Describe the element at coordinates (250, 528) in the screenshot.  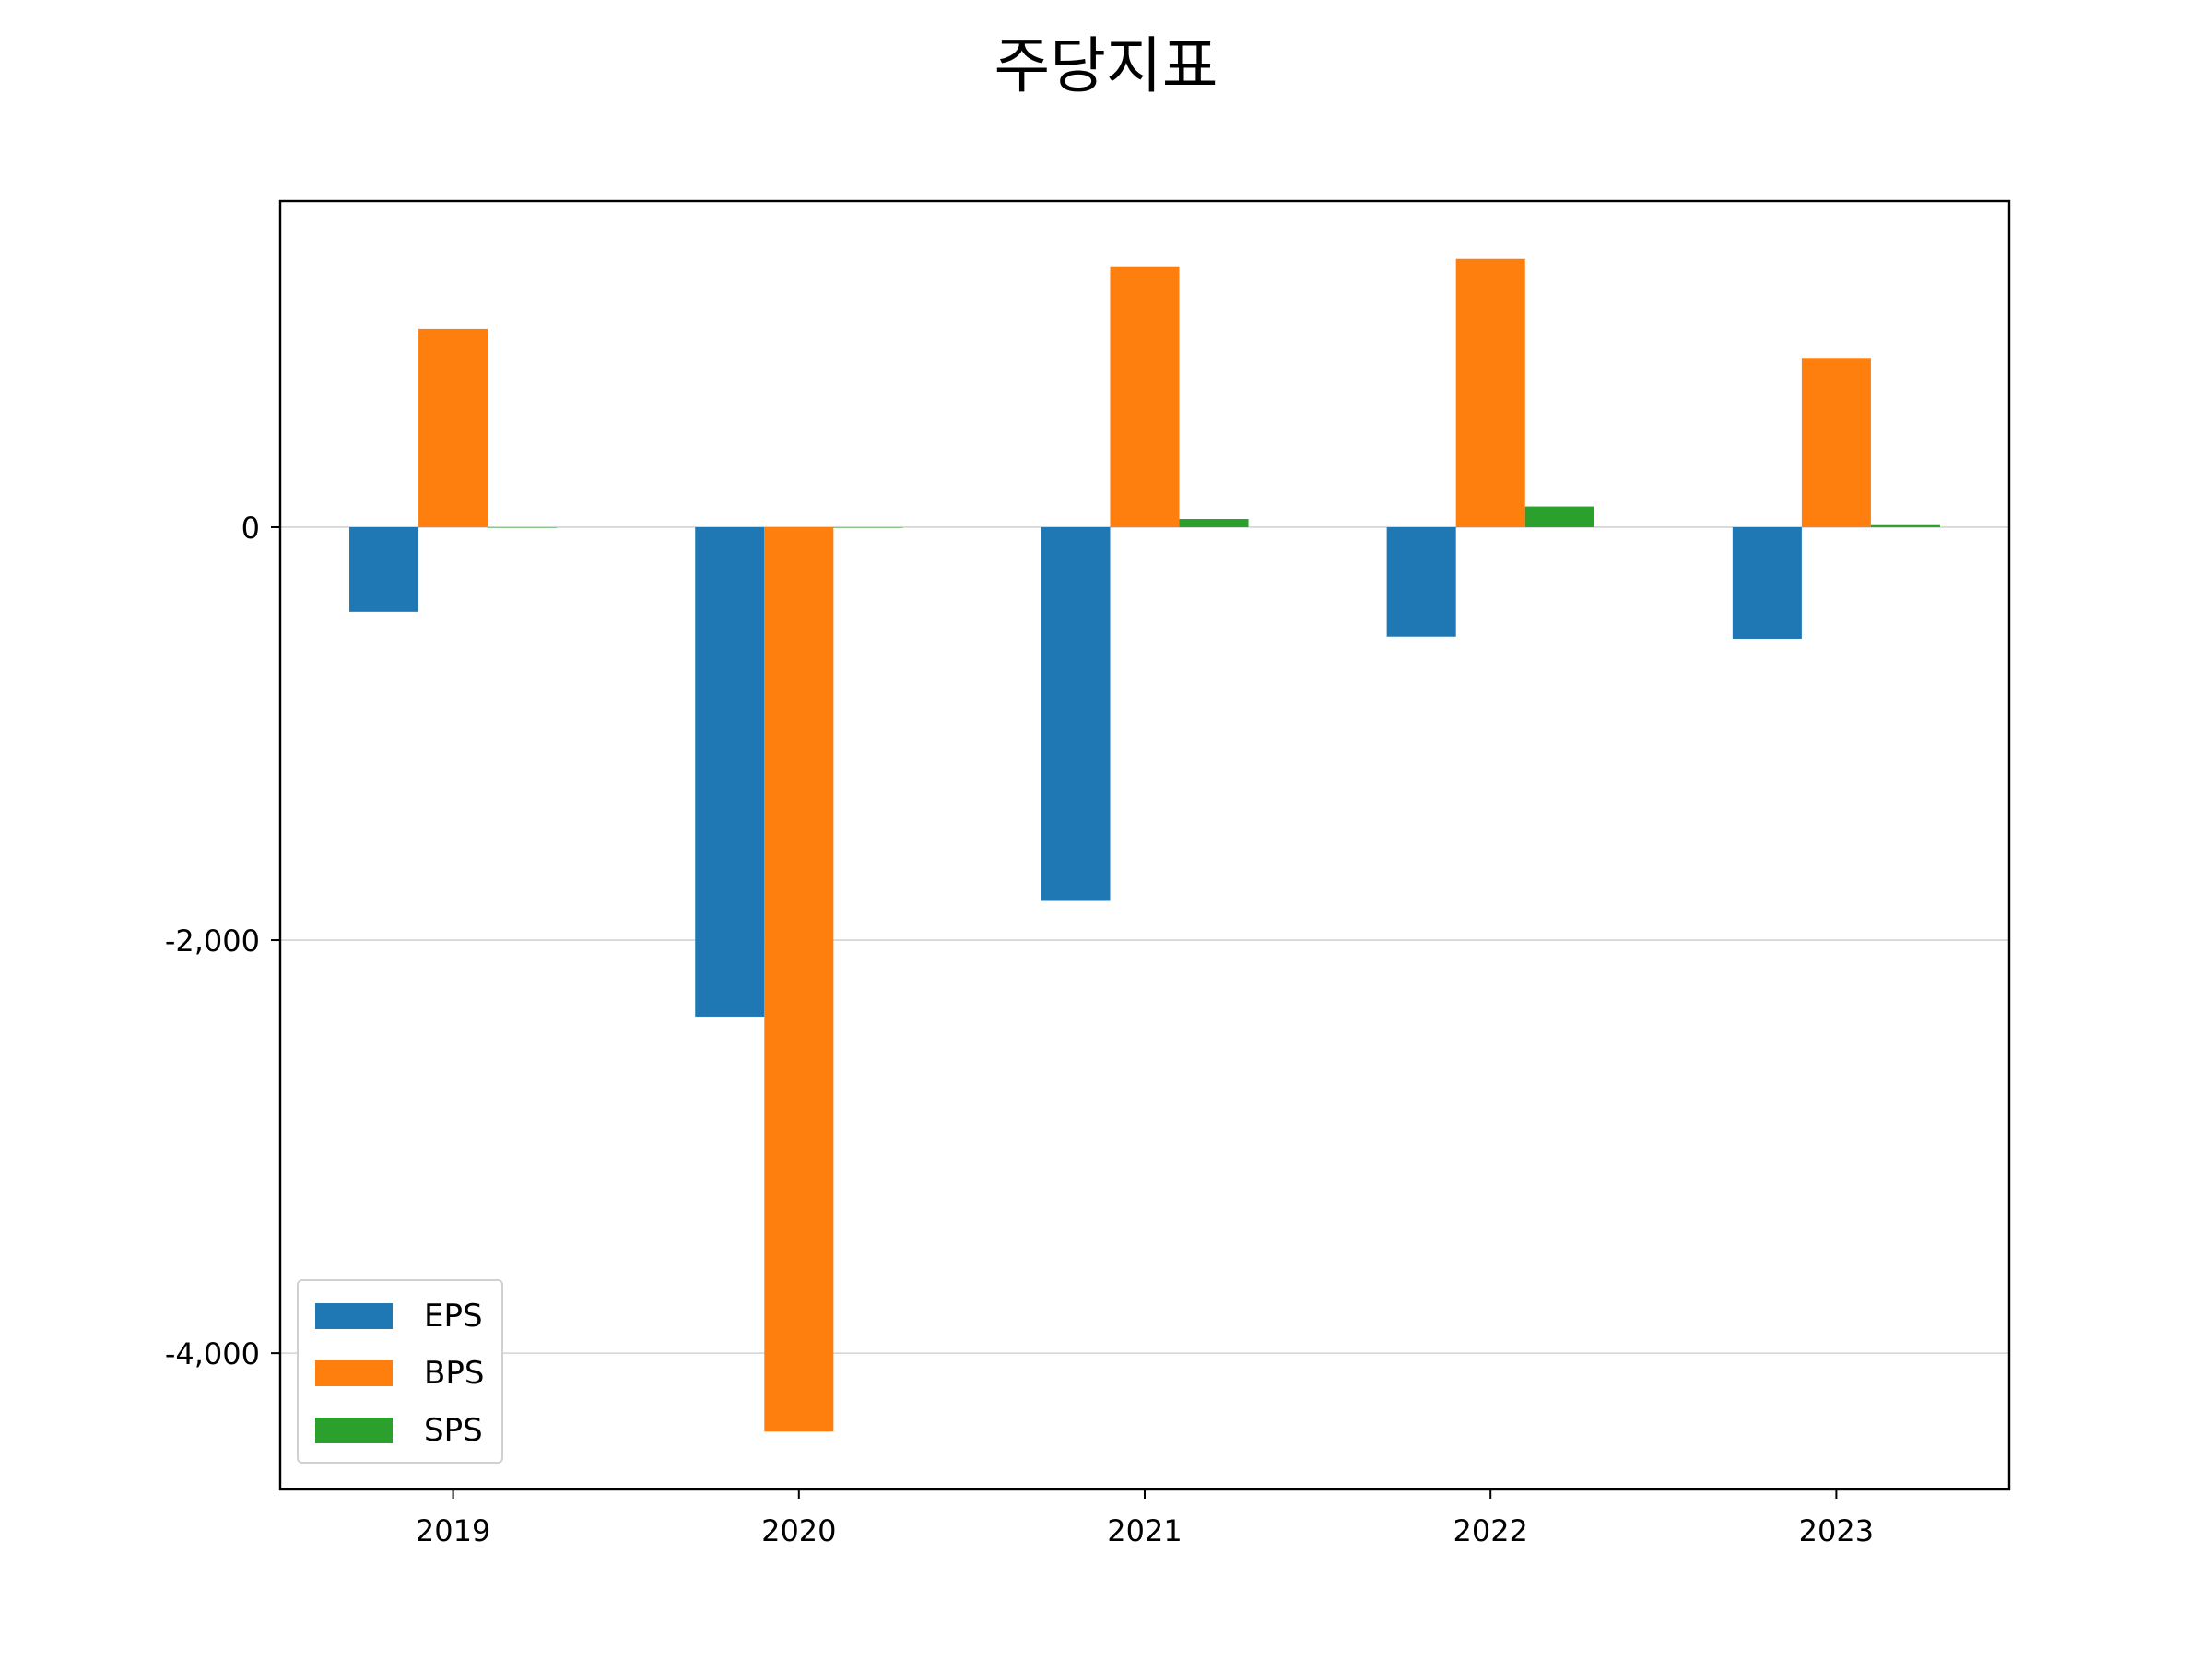
I see `ytick-label-0: 0` at that location.